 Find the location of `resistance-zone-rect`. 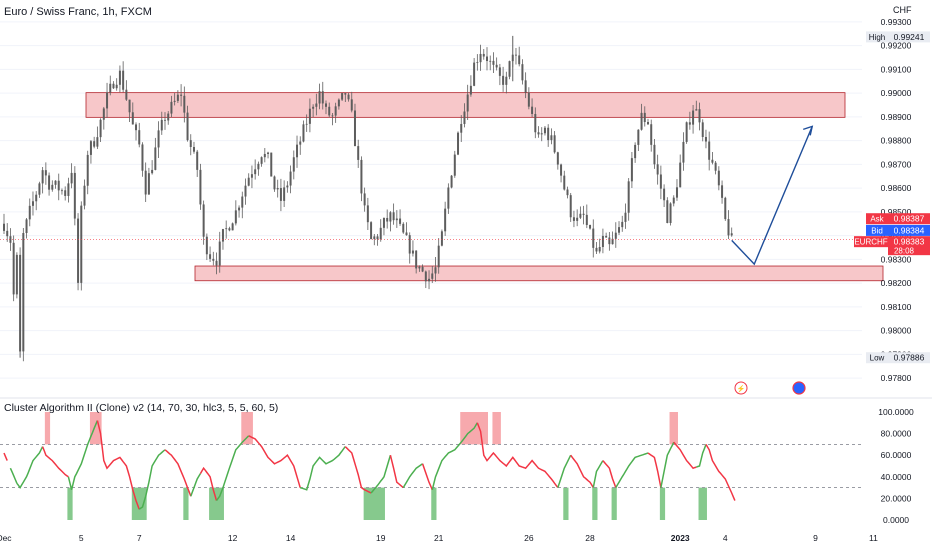

resistance-zone-rect is located at coordinates (465, 105).